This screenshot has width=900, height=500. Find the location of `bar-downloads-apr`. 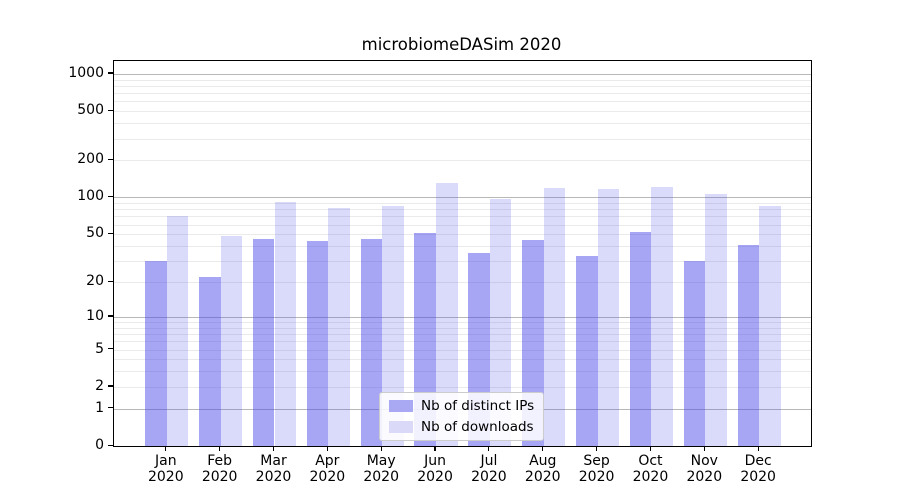

bar-downloads-apr is located at coordinates (339, 327).